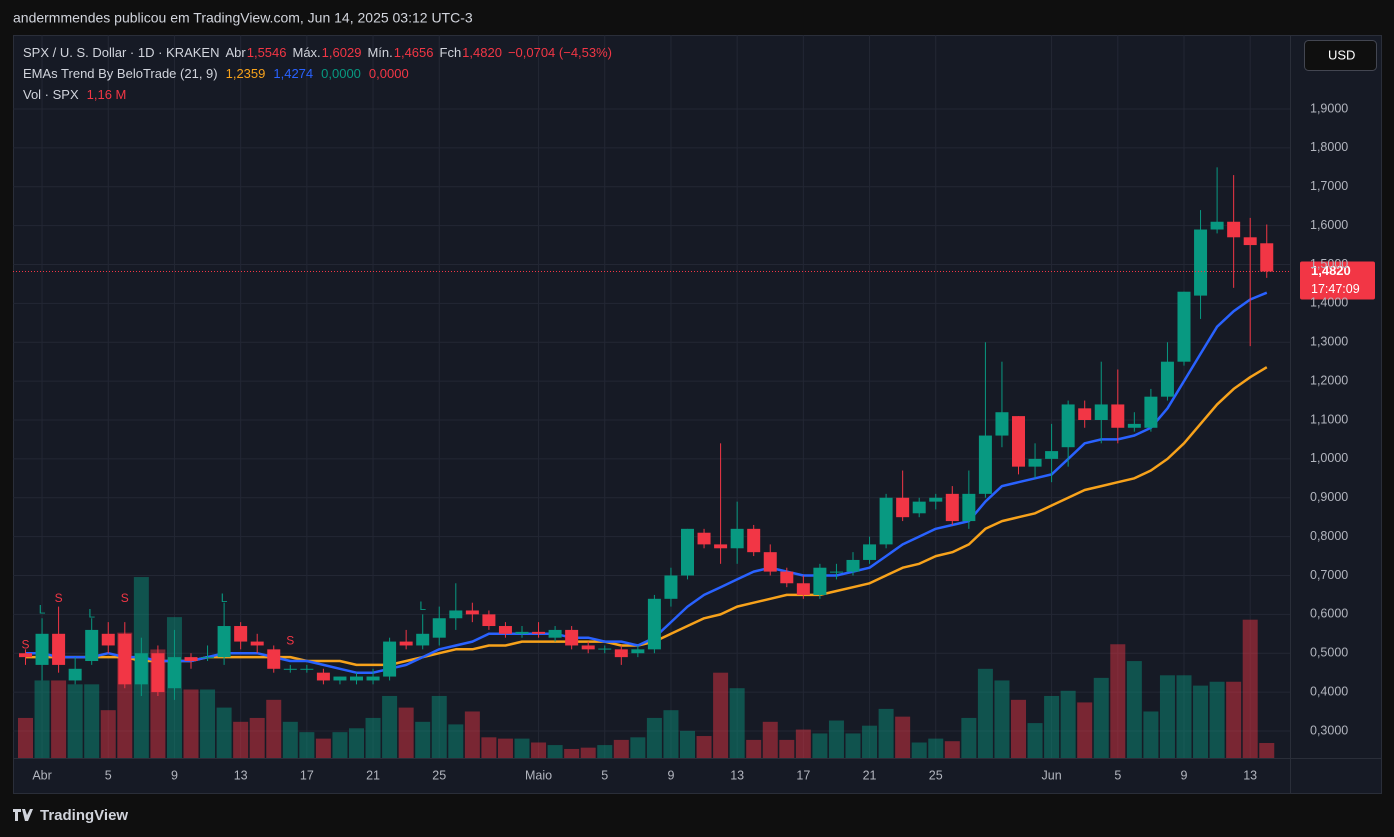 The width and height of the screenshot is (1394, 837). I want to click on countdown-label: 17:47:09, so click(1335, 289).